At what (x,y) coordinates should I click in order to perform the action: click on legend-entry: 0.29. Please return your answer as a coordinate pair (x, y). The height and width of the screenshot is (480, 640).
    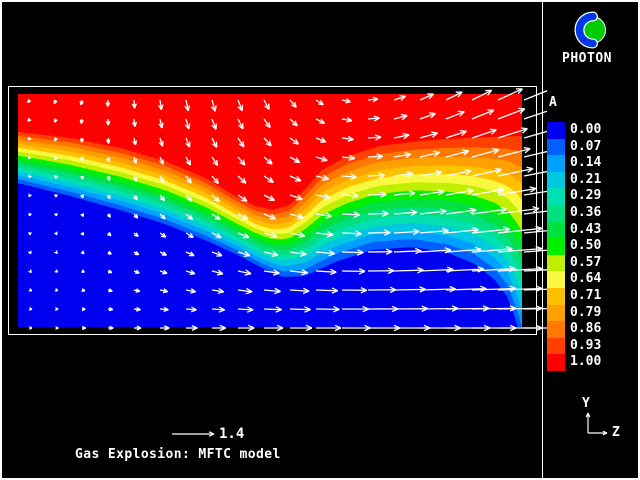
    Looking at the image, I should click on (574, 196).